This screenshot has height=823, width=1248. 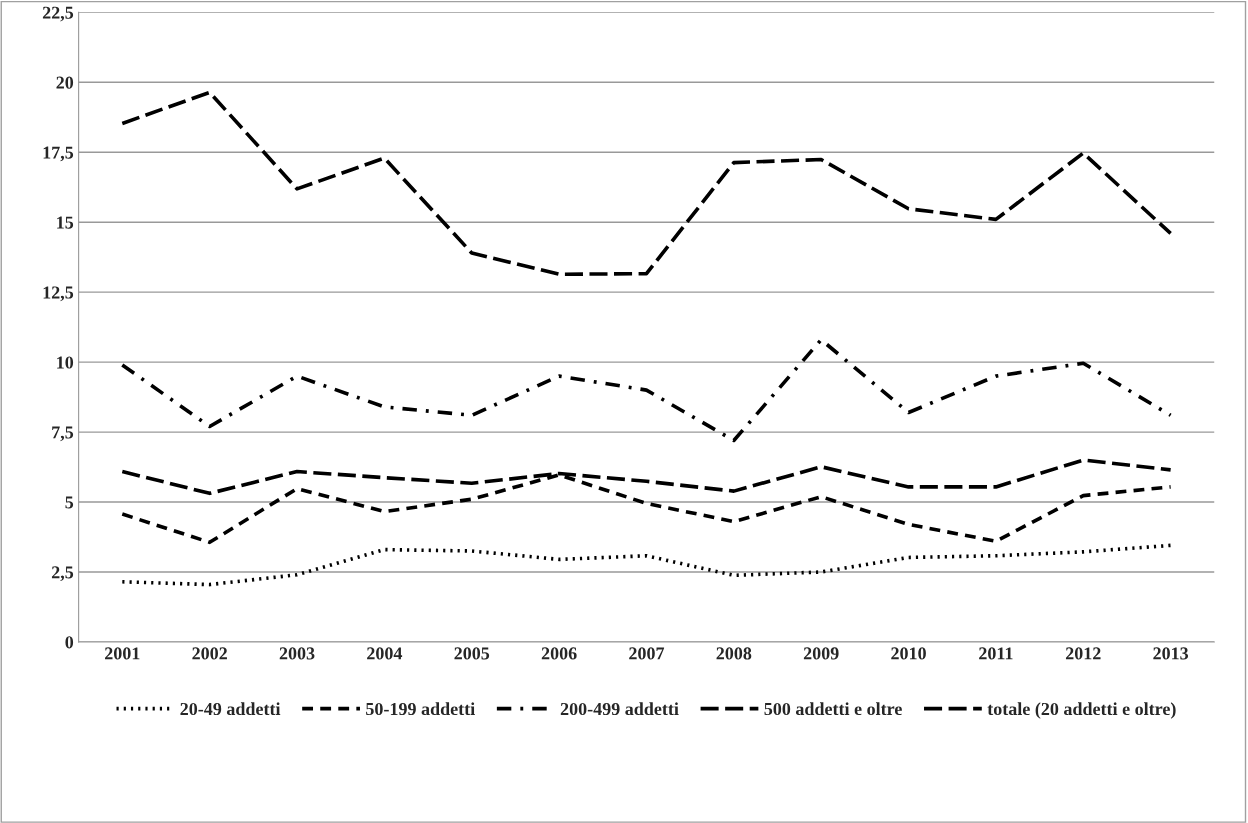 What do you see at coordinates (1081, 710) in the screenshot?
I see `legend-label: totale (20 addetti e oltre)` at bounding box center [1081, 710].